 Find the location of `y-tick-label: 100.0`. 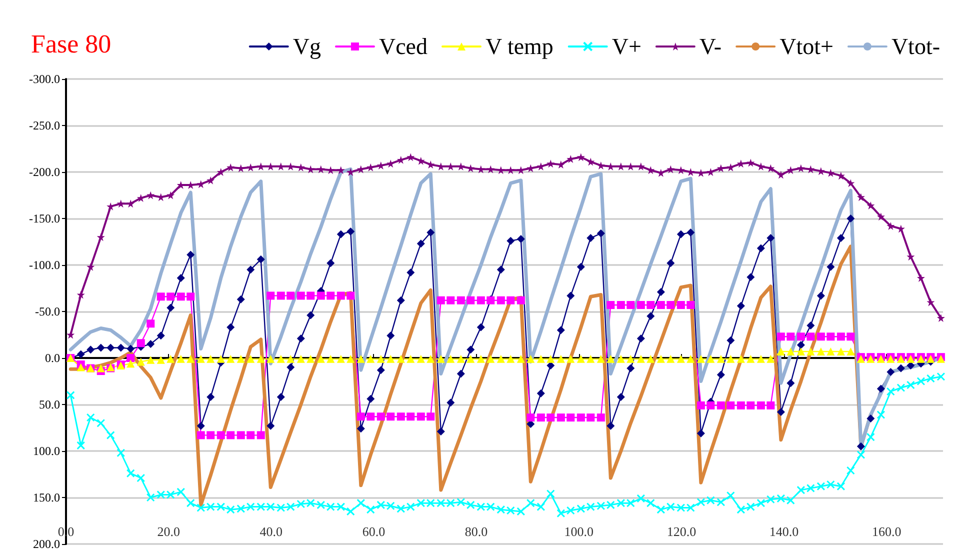

y-tick-label: 100.0 is located at coordinates (46, 451).